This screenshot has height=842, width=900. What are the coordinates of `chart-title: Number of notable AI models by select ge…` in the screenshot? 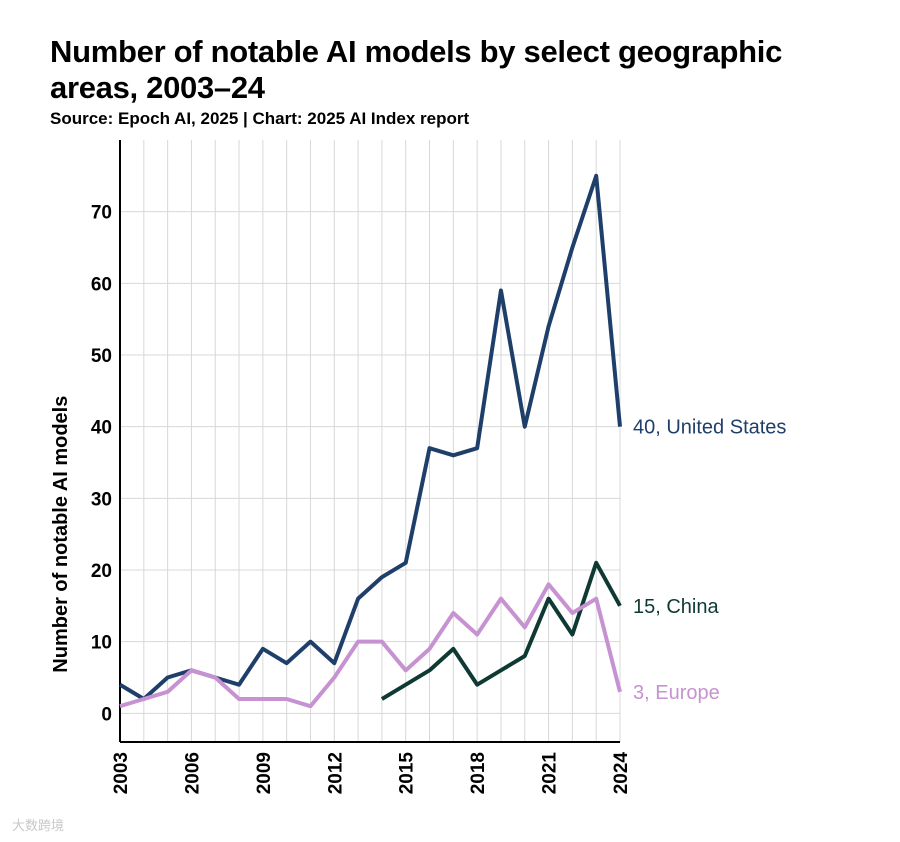 It's located at (416, 69).